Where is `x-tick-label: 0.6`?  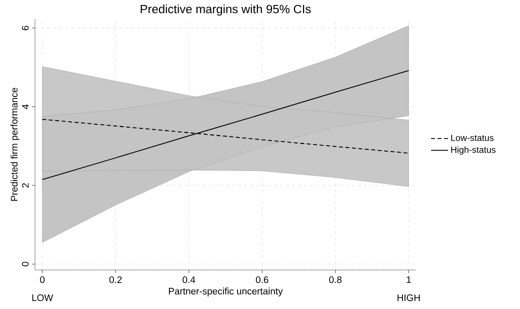
x-tick-label: 0.6 is located at coordinates (262, 280).